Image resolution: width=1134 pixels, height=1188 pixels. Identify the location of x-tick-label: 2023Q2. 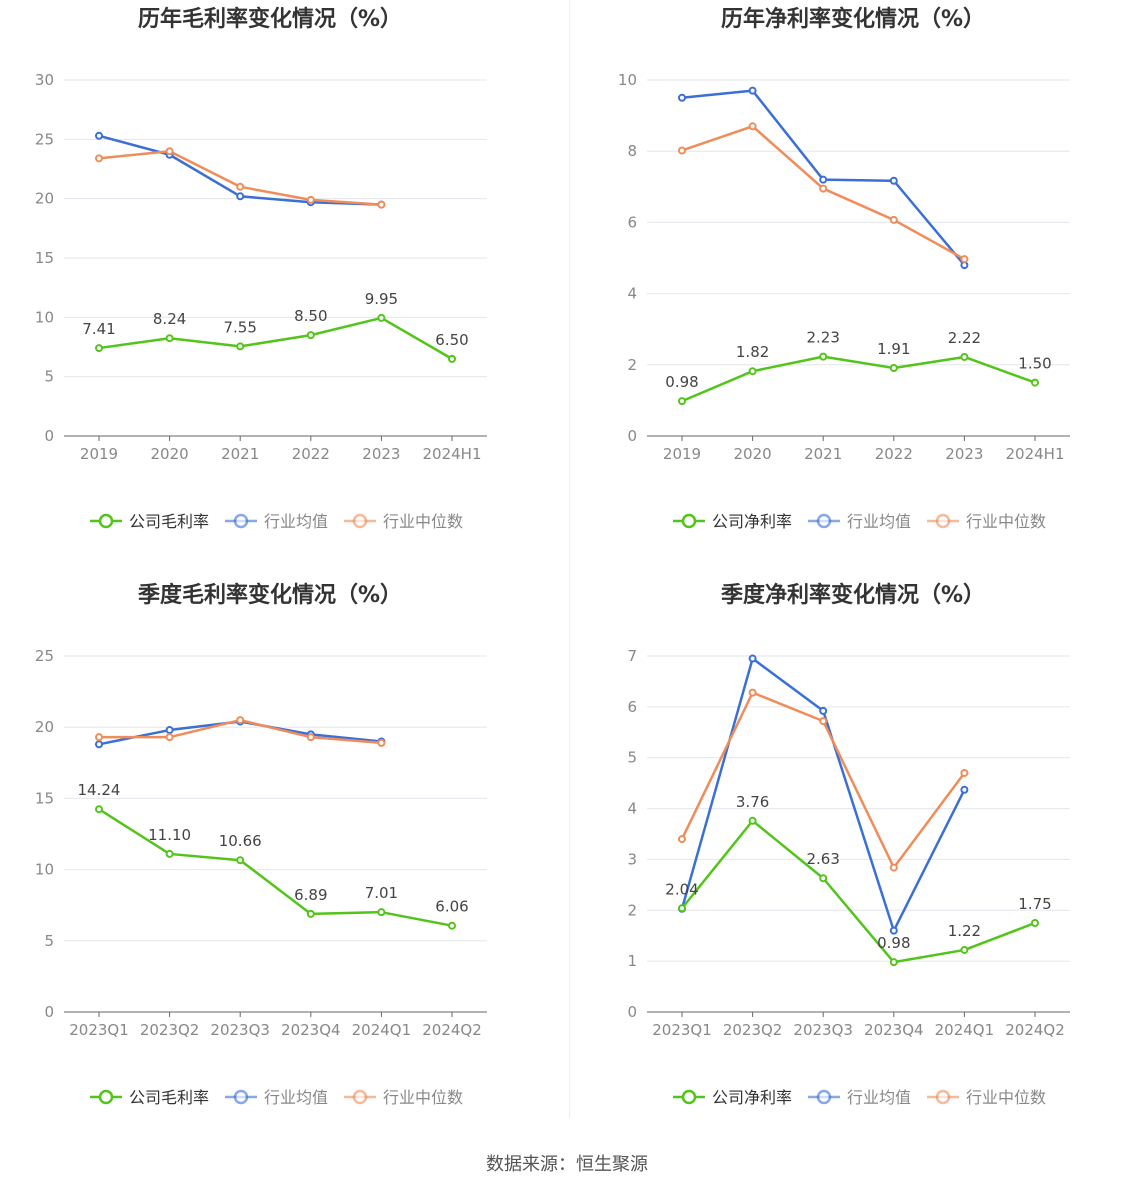
(170, 1030).